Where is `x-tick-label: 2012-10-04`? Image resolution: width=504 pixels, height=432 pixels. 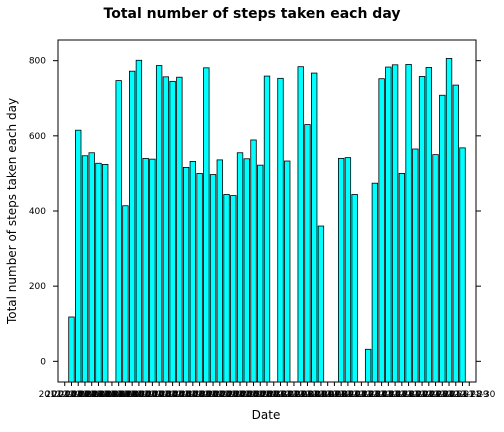
x-tick-label: 2012-10-04 is located at coordinates (85, 395).